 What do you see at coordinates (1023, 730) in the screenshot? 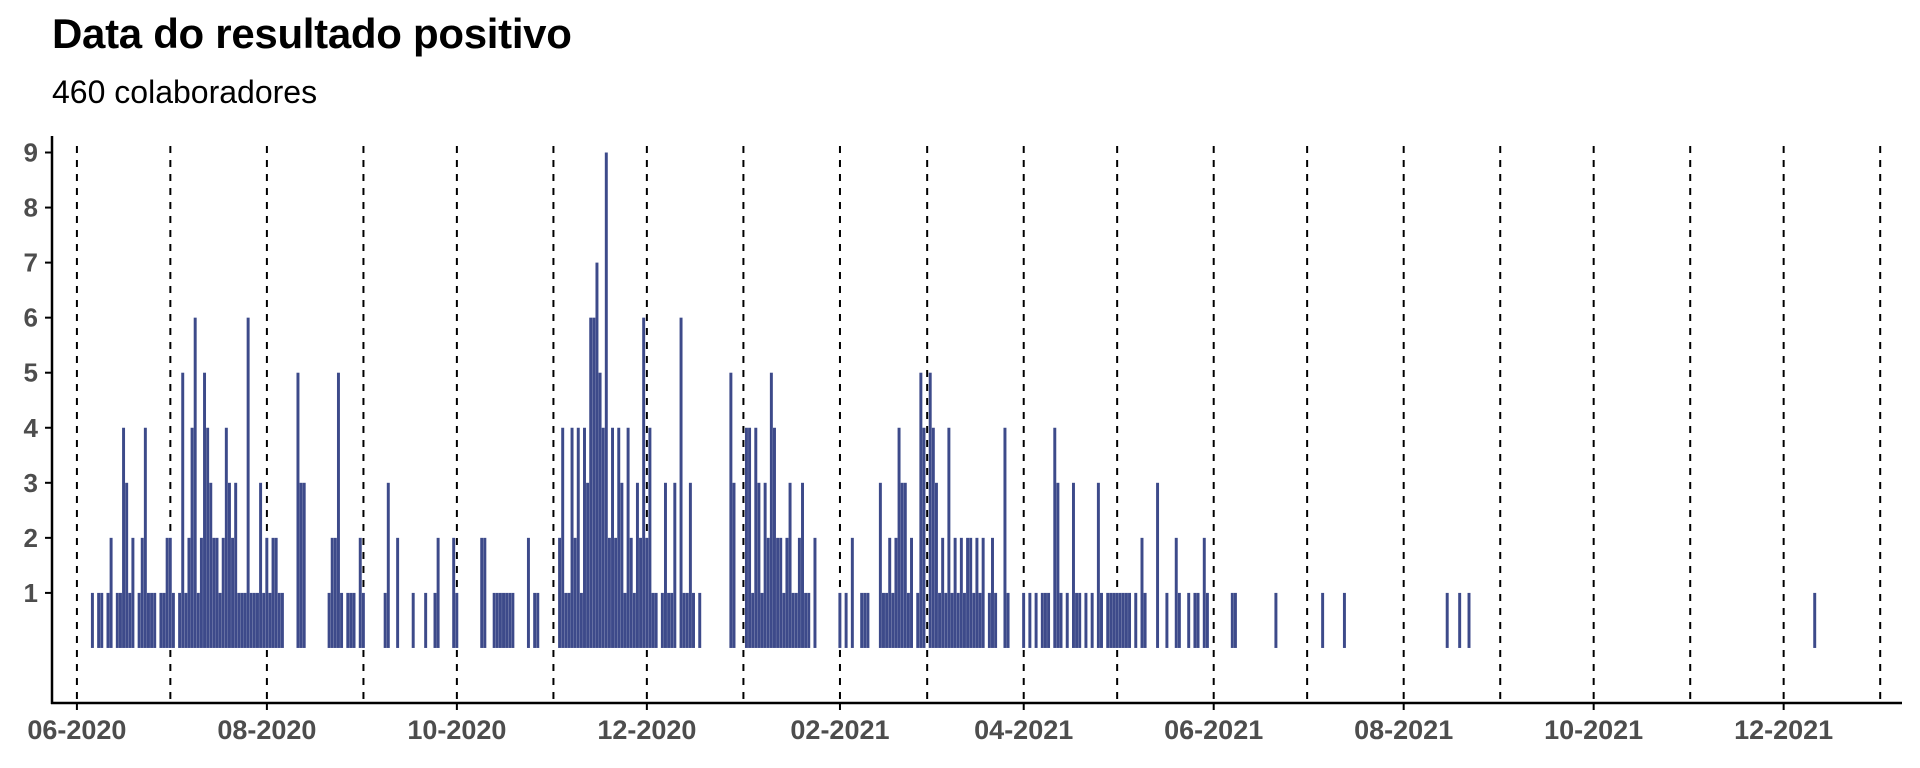
I see `x-tick-label: 04-2021` at bounding box center [1023, 730].